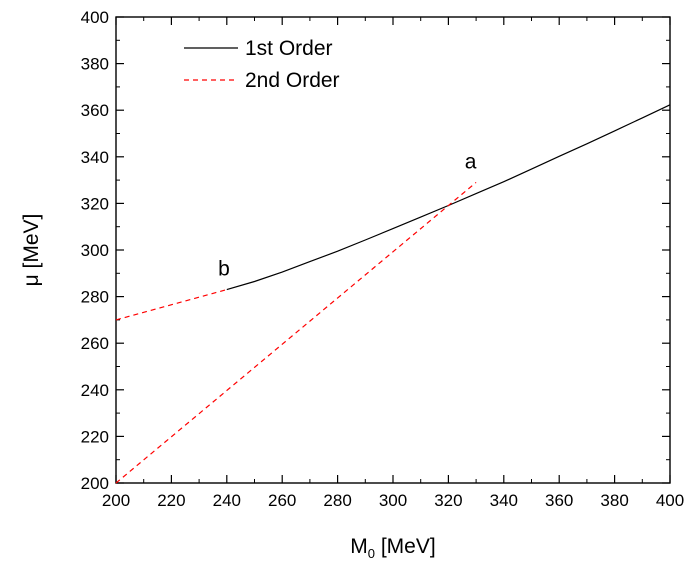  I want to click on legend: 1st Order 2nd Order, so click(262, 64).